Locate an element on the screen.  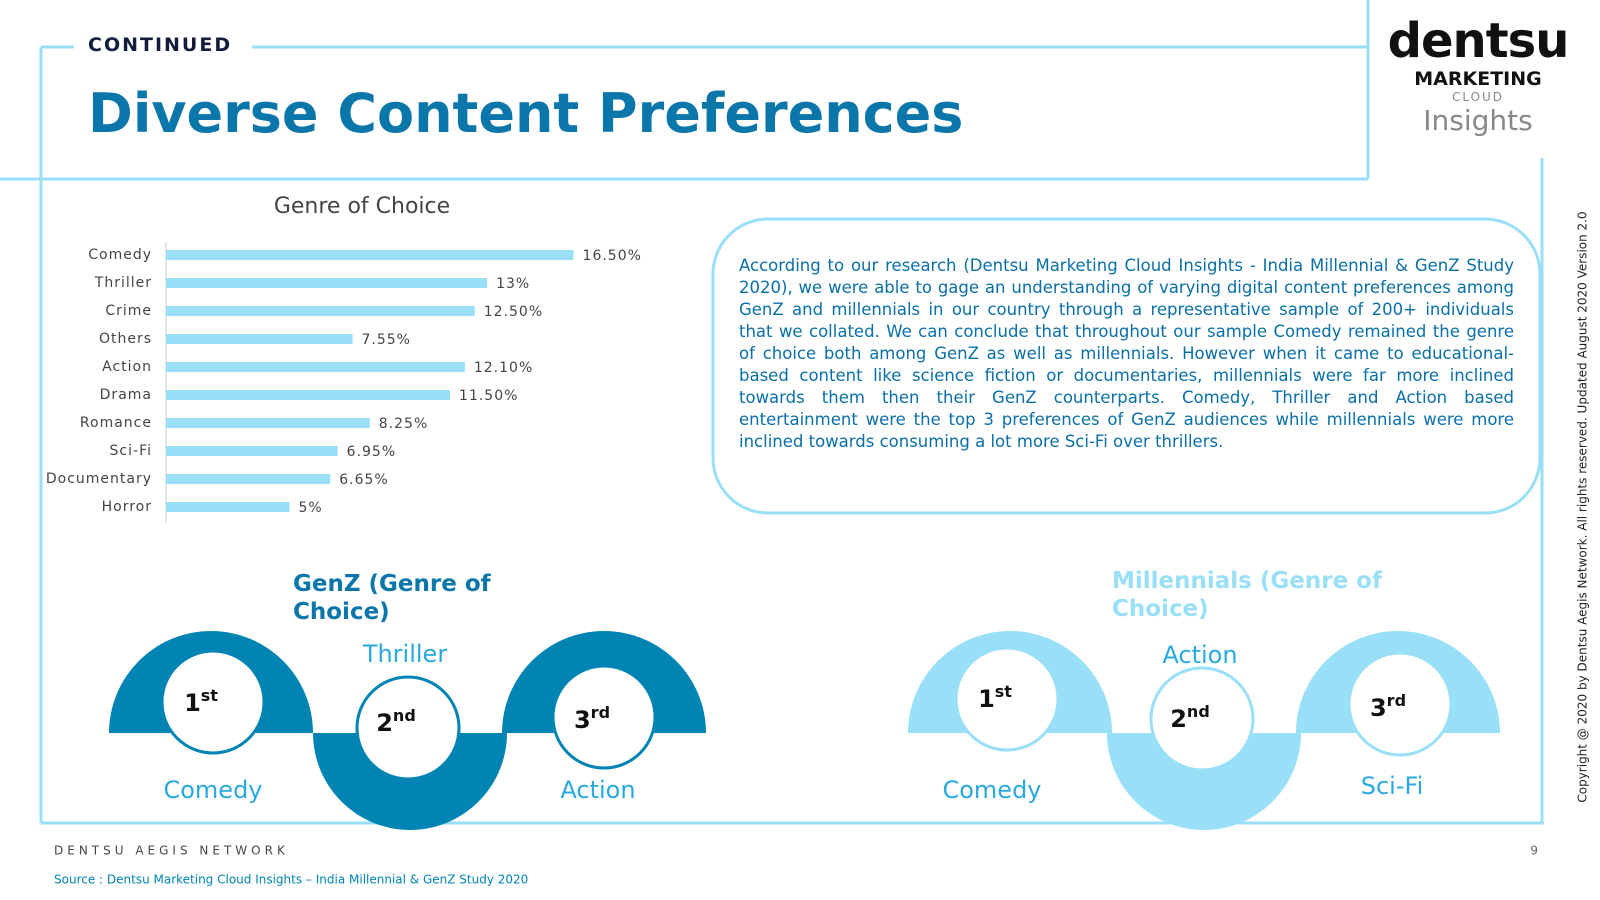
millennial-heading: Millennials (Genre of Choice) is located at coordinates (1247, 595).